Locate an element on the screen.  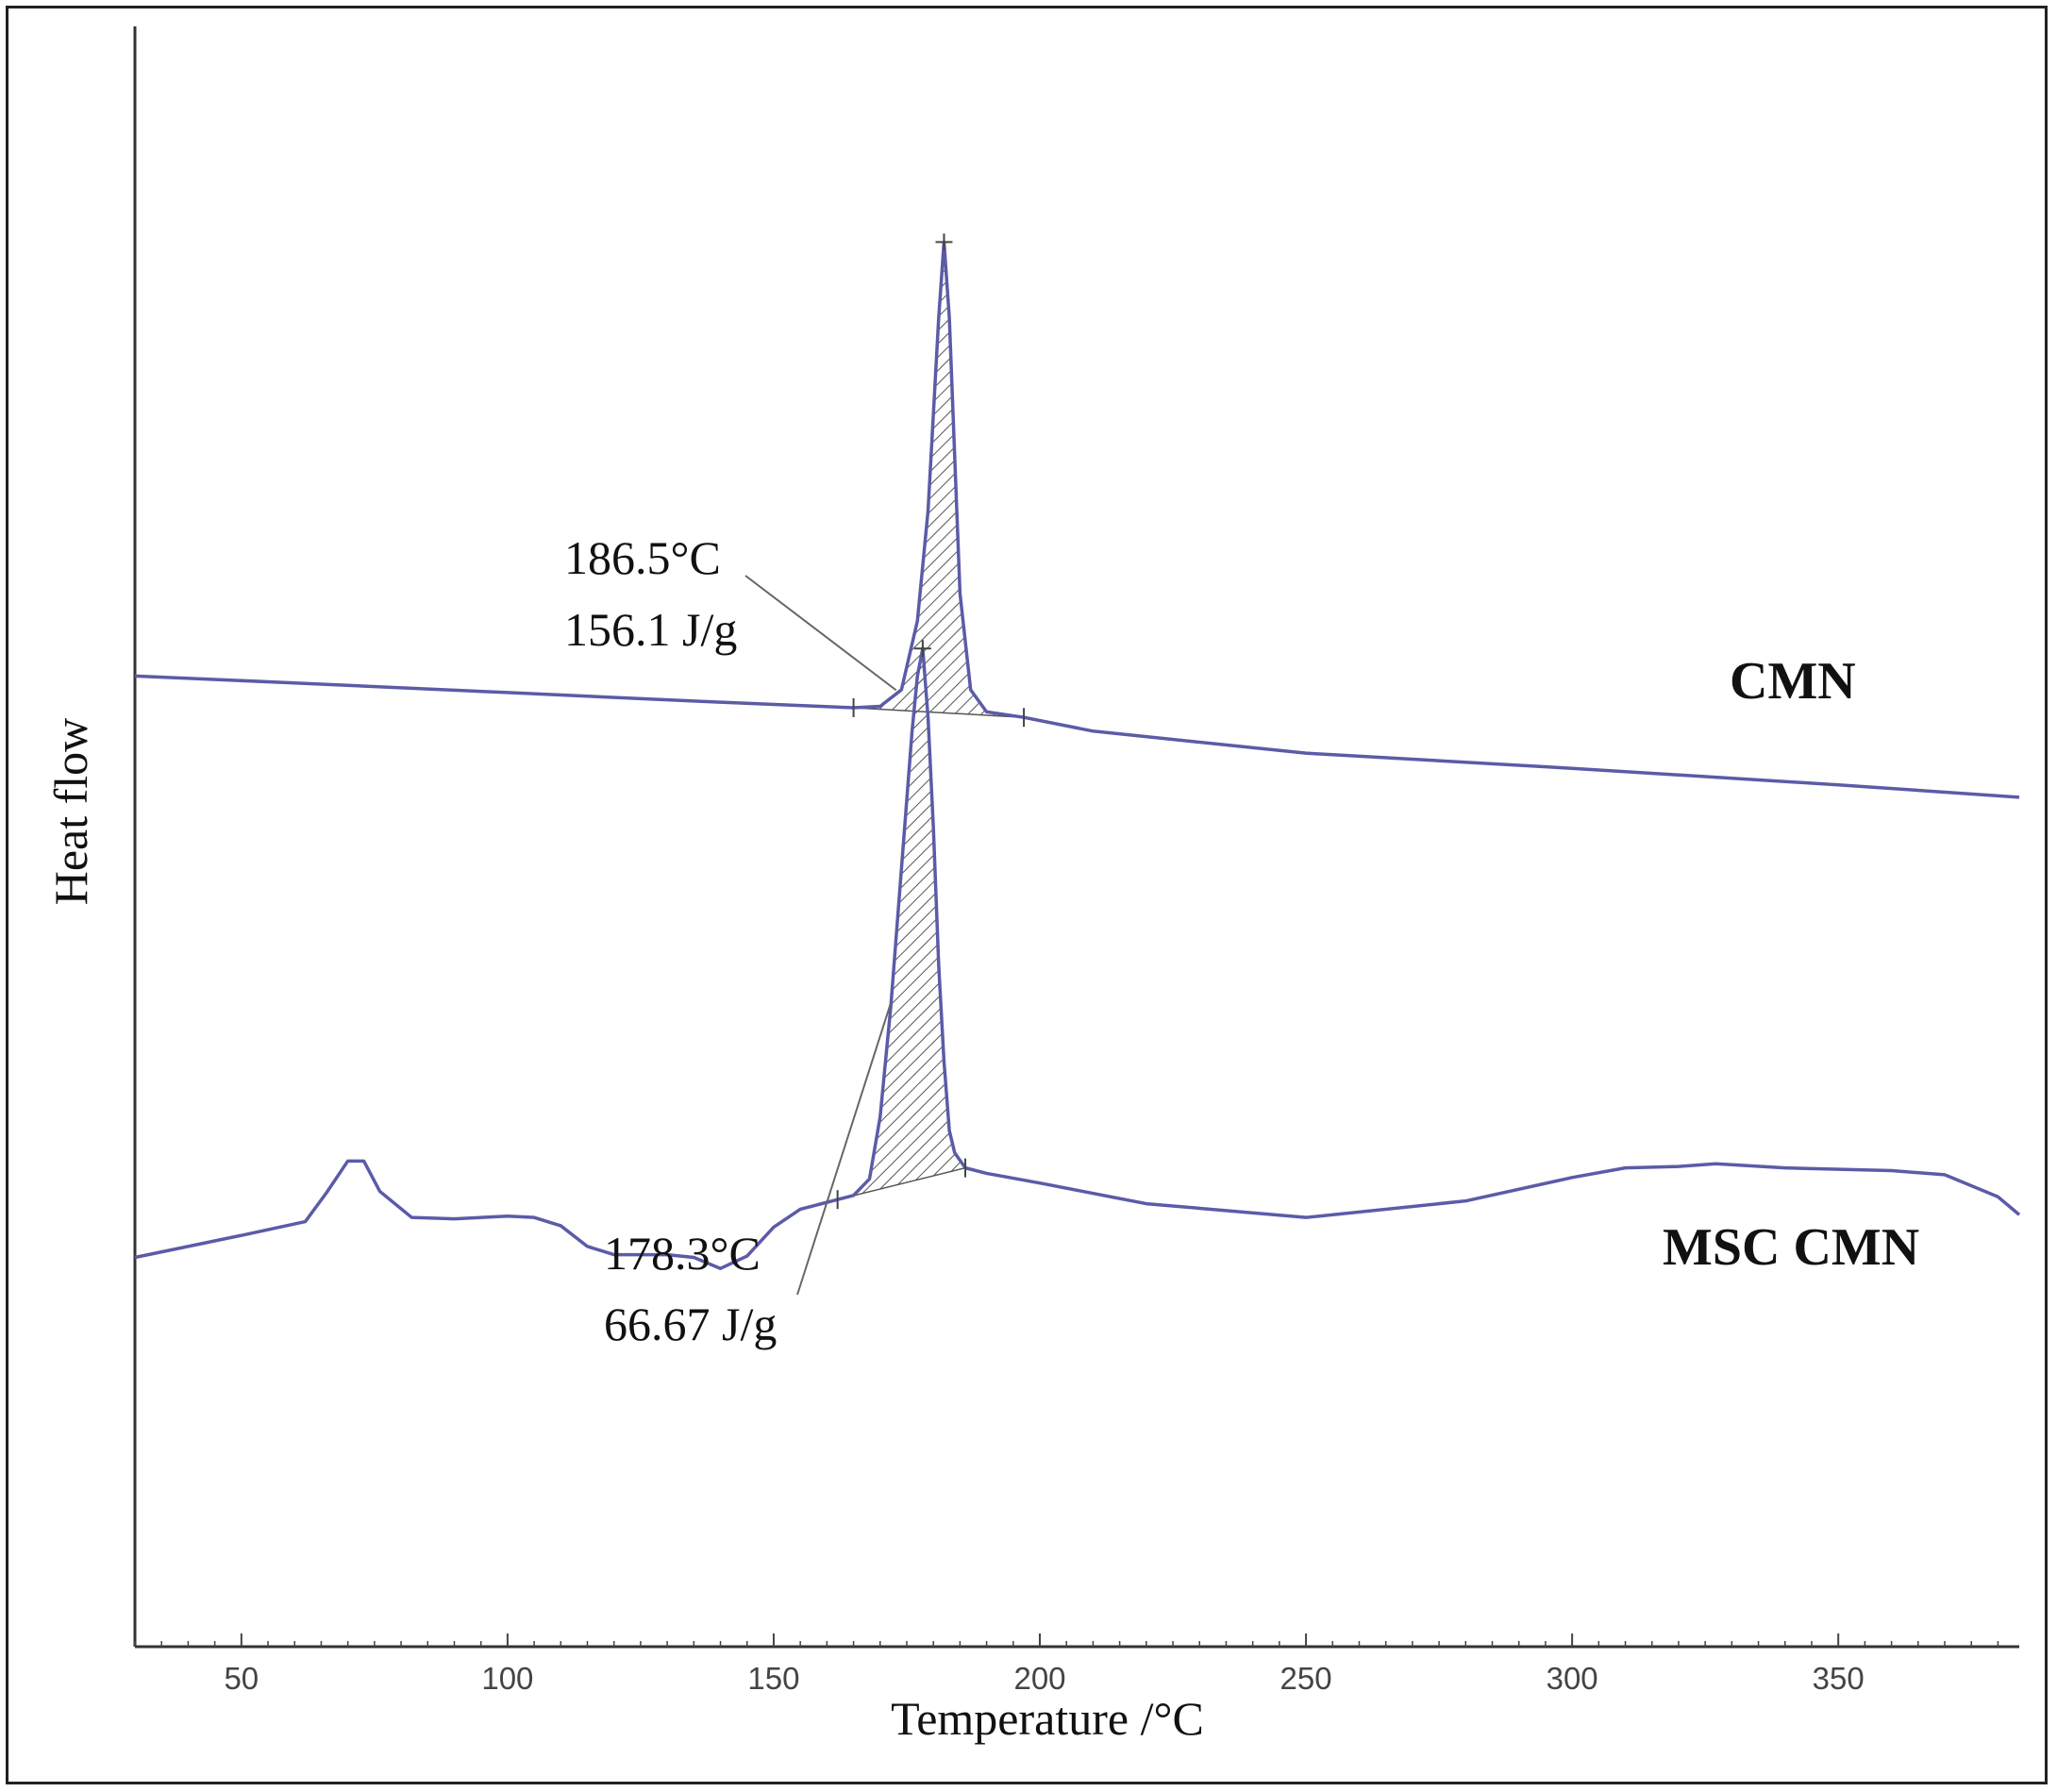
msc-cmn-peak-area is located at coordinates (902, 924).